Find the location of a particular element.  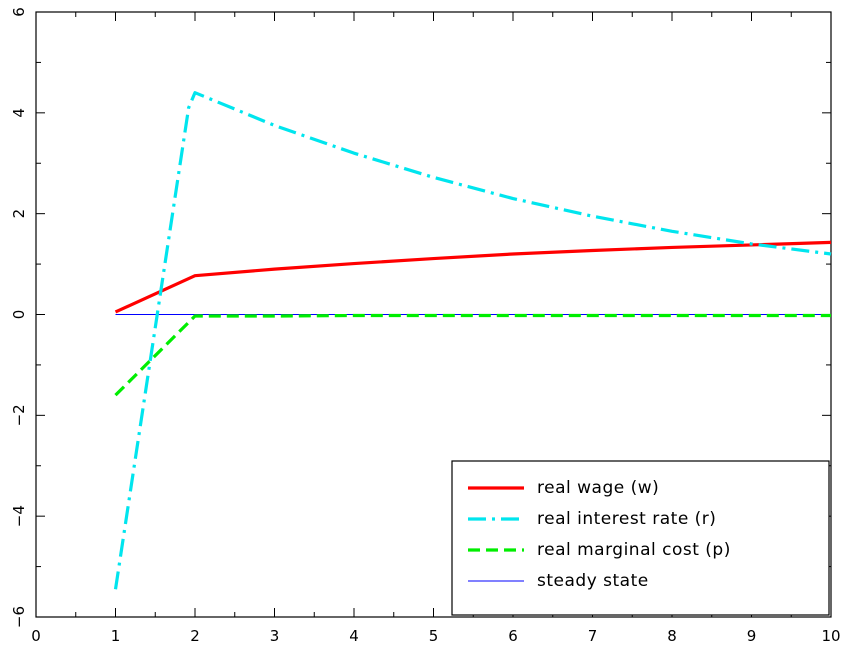

x-tick-label: 1 is located at coordinates (116, 636).